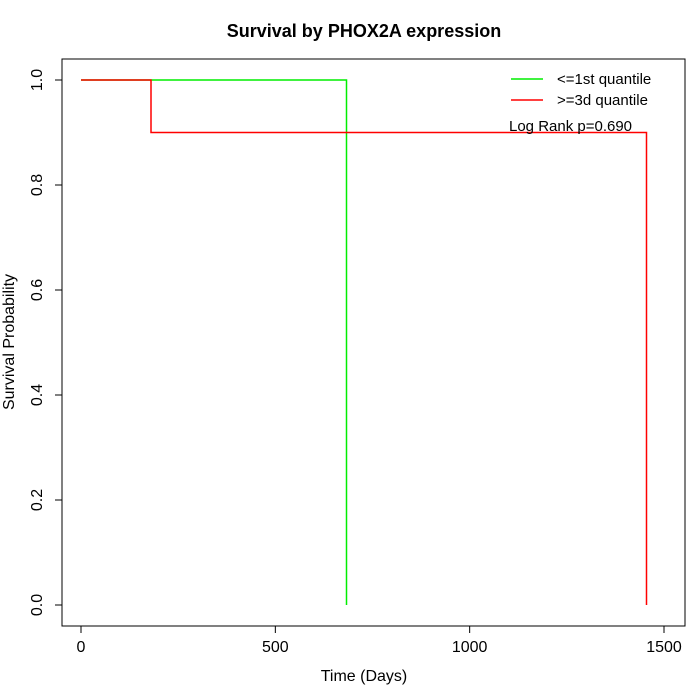  Describe the element at coordinates (37, 290) in the screenshot. I see `y-tick-label: 0.6` at that location.